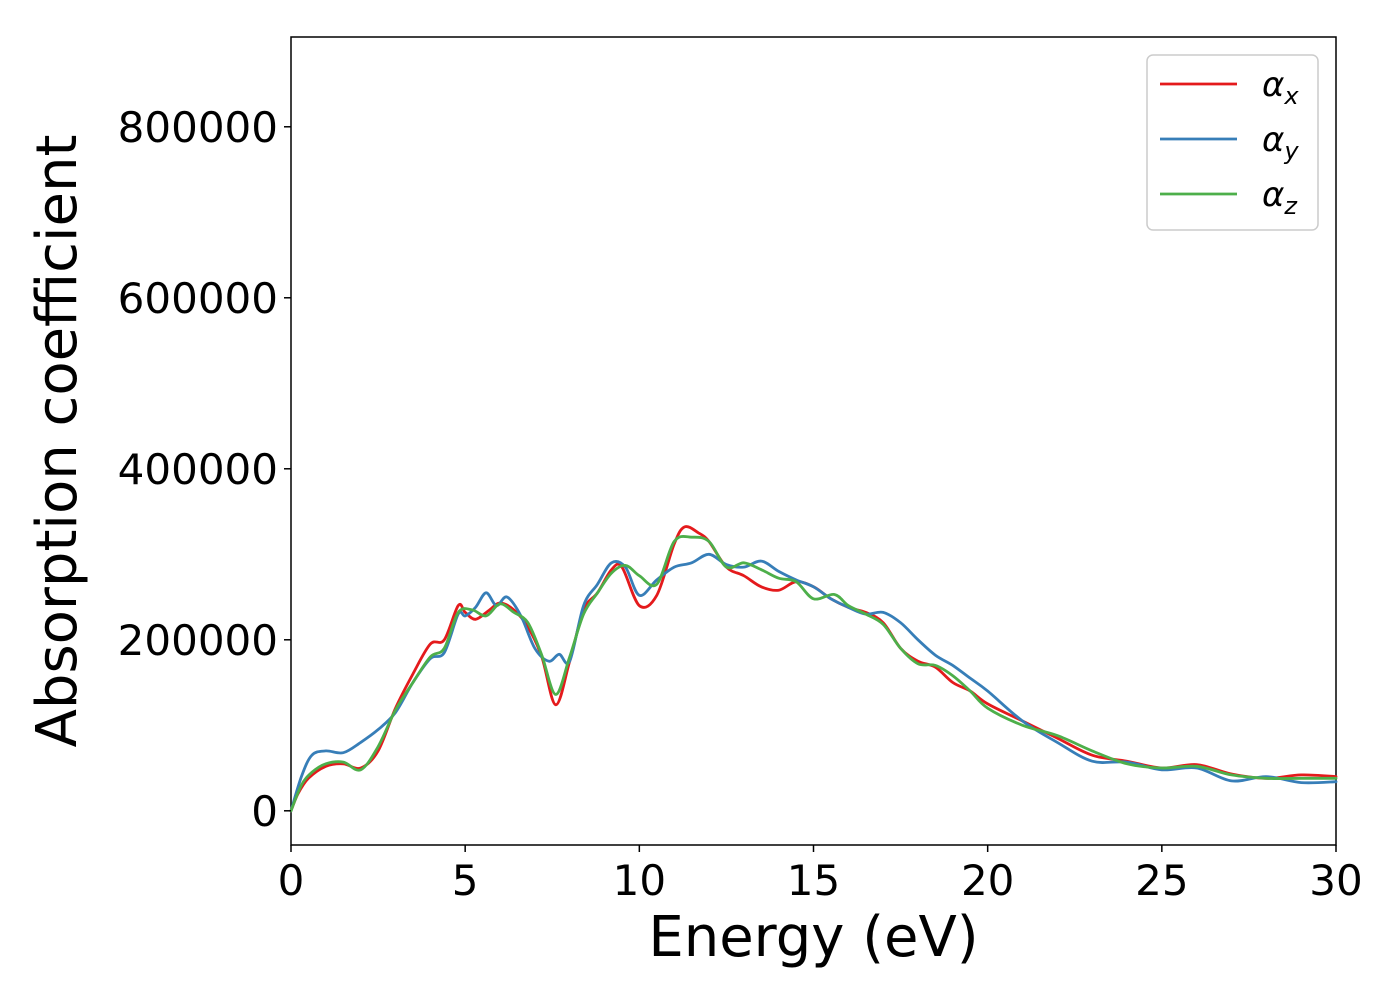 This screenshot has width=1400, height=1005. I want to click on x-axis-label: Energy (eV), so click(813, 937).